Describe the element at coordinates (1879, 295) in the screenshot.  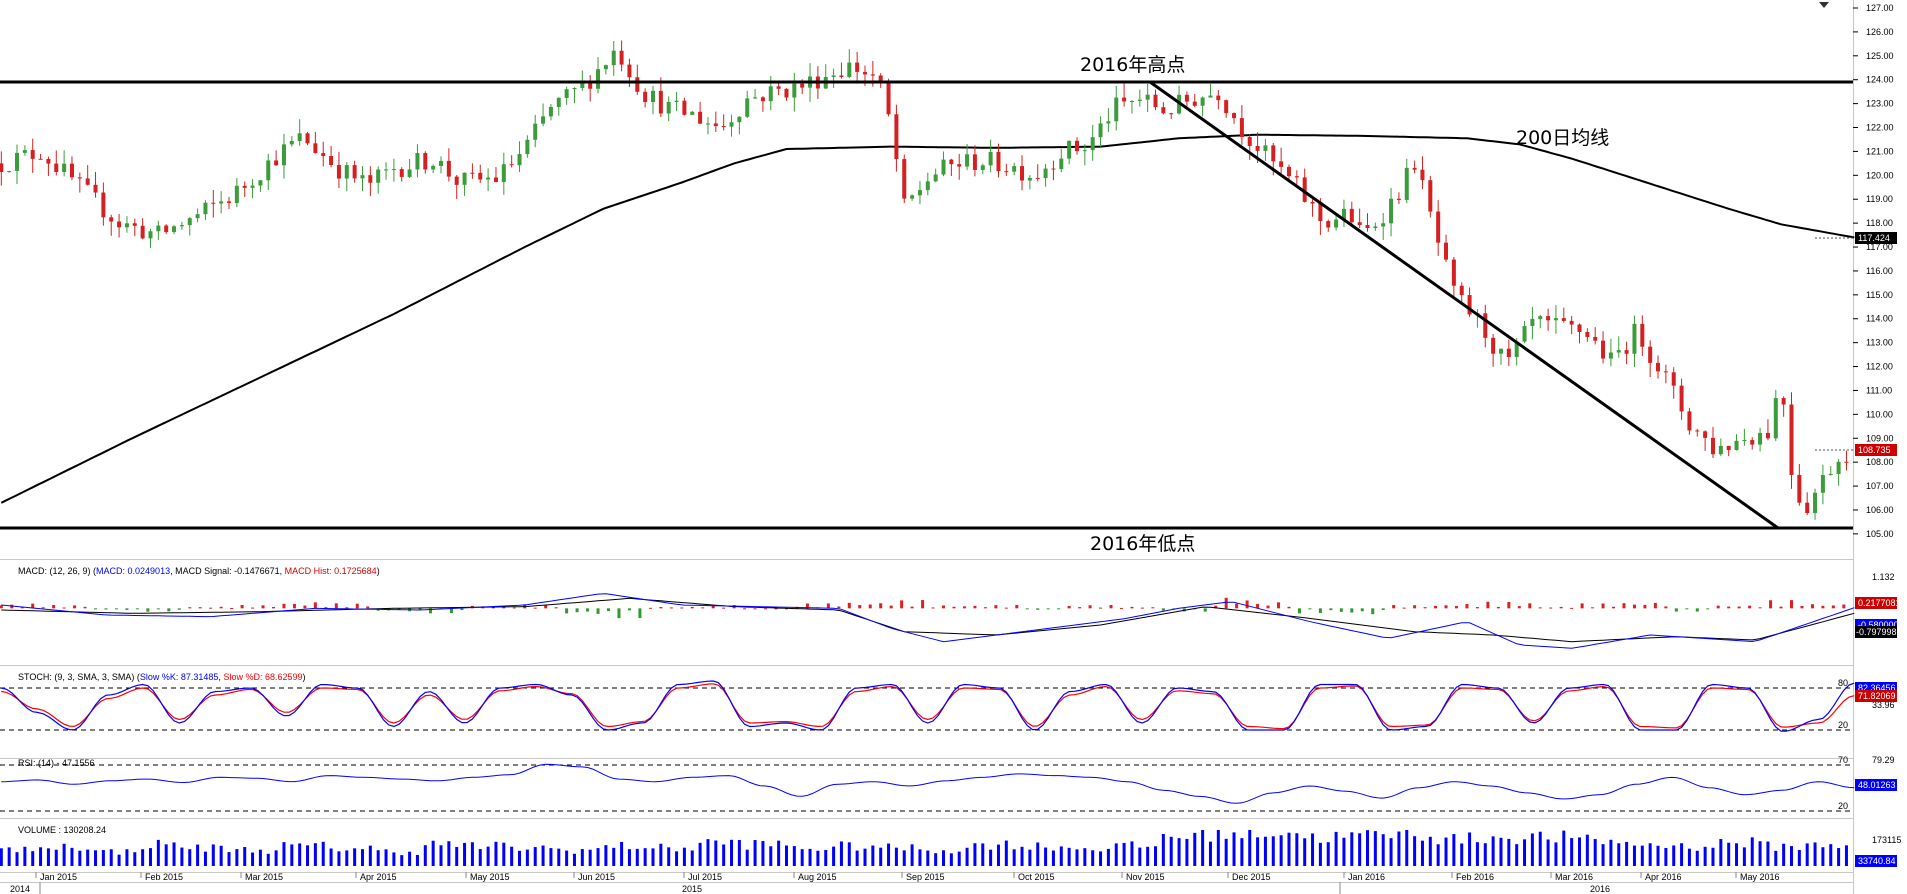
I see `price-tick-label: 115.00` at that location.